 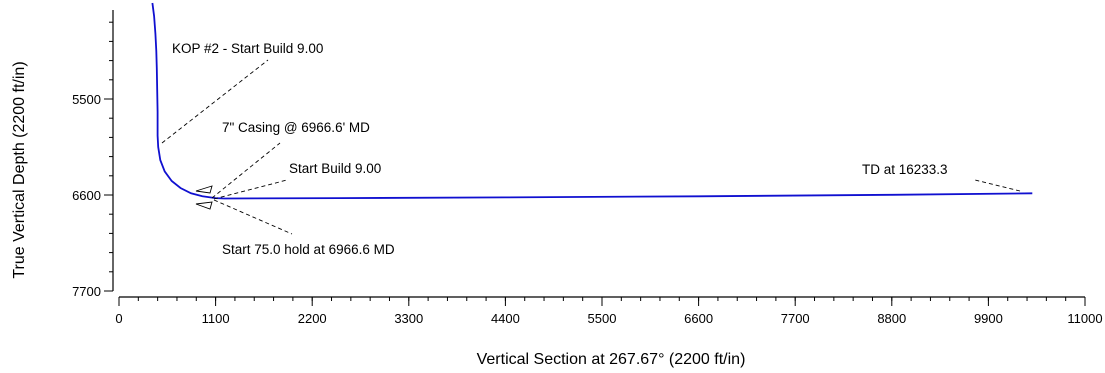 What do you see at coordinates (795, 318) in the screenshot?
I see `x-tick-label: 7700` at bounding box center [795, 318].